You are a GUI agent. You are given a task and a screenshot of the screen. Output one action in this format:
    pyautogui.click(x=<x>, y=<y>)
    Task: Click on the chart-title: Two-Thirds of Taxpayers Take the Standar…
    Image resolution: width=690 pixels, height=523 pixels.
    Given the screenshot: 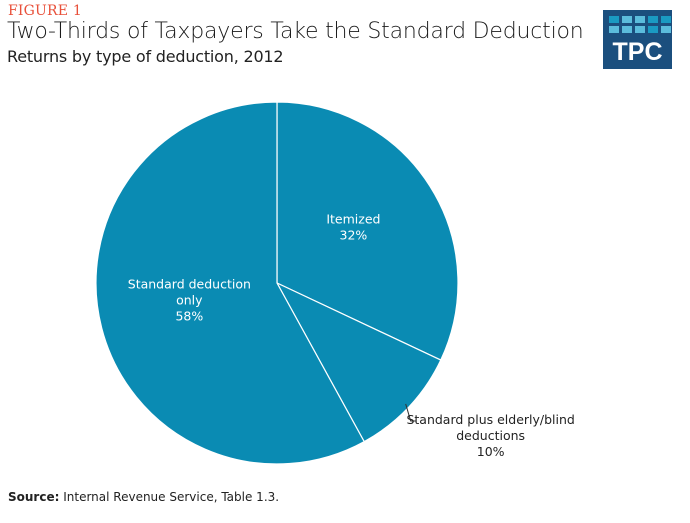 What is the action you would take?
    pyautogui.click(x=295, y=31)
    